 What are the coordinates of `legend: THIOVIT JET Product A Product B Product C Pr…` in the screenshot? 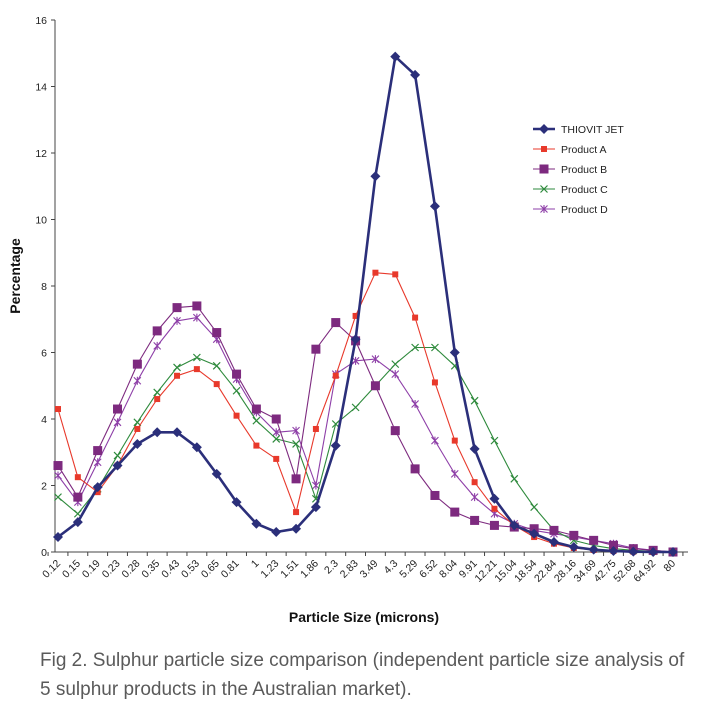 It's located at (578, 170).